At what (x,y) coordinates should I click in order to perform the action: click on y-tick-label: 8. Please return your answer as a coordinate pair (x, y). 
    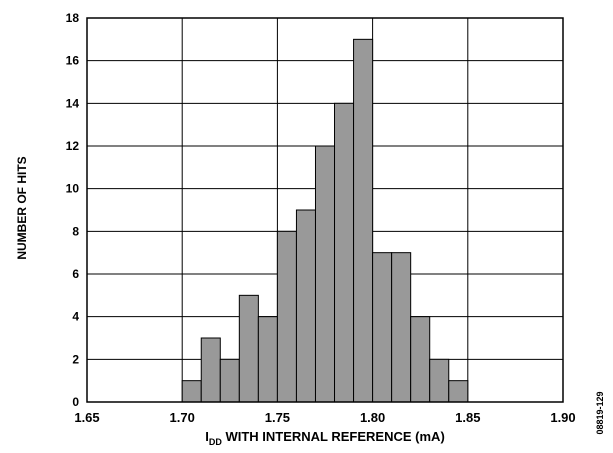
    Looking at the image, I should click on (75, 231).